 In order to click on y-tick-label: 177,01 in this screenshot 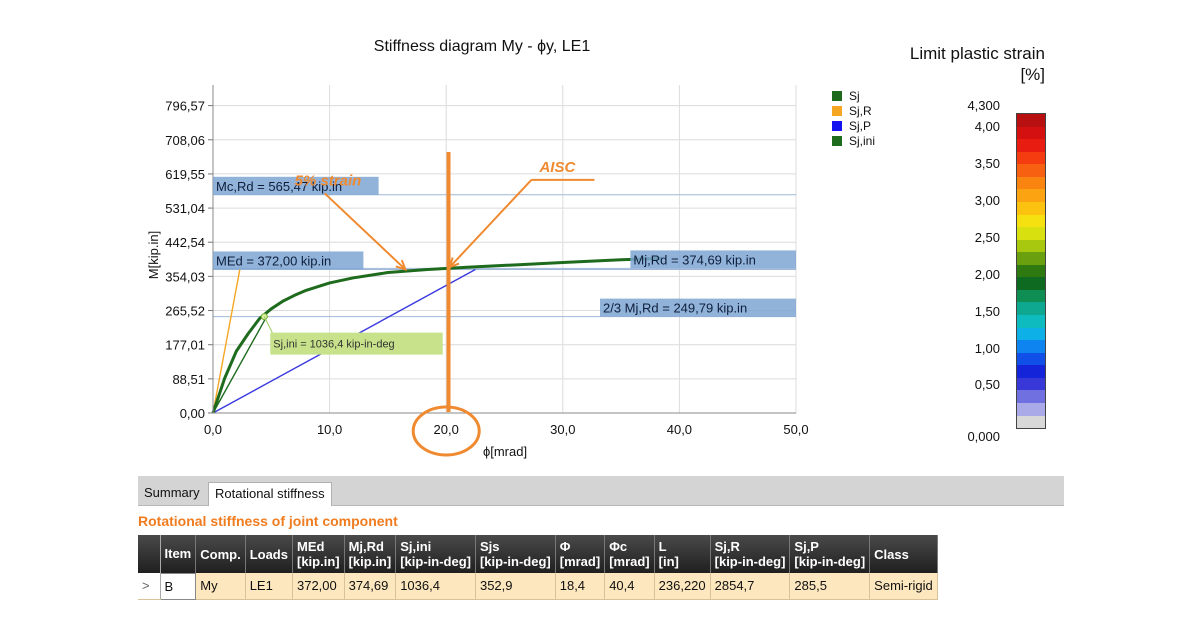, I will do `click(185, 345)`.